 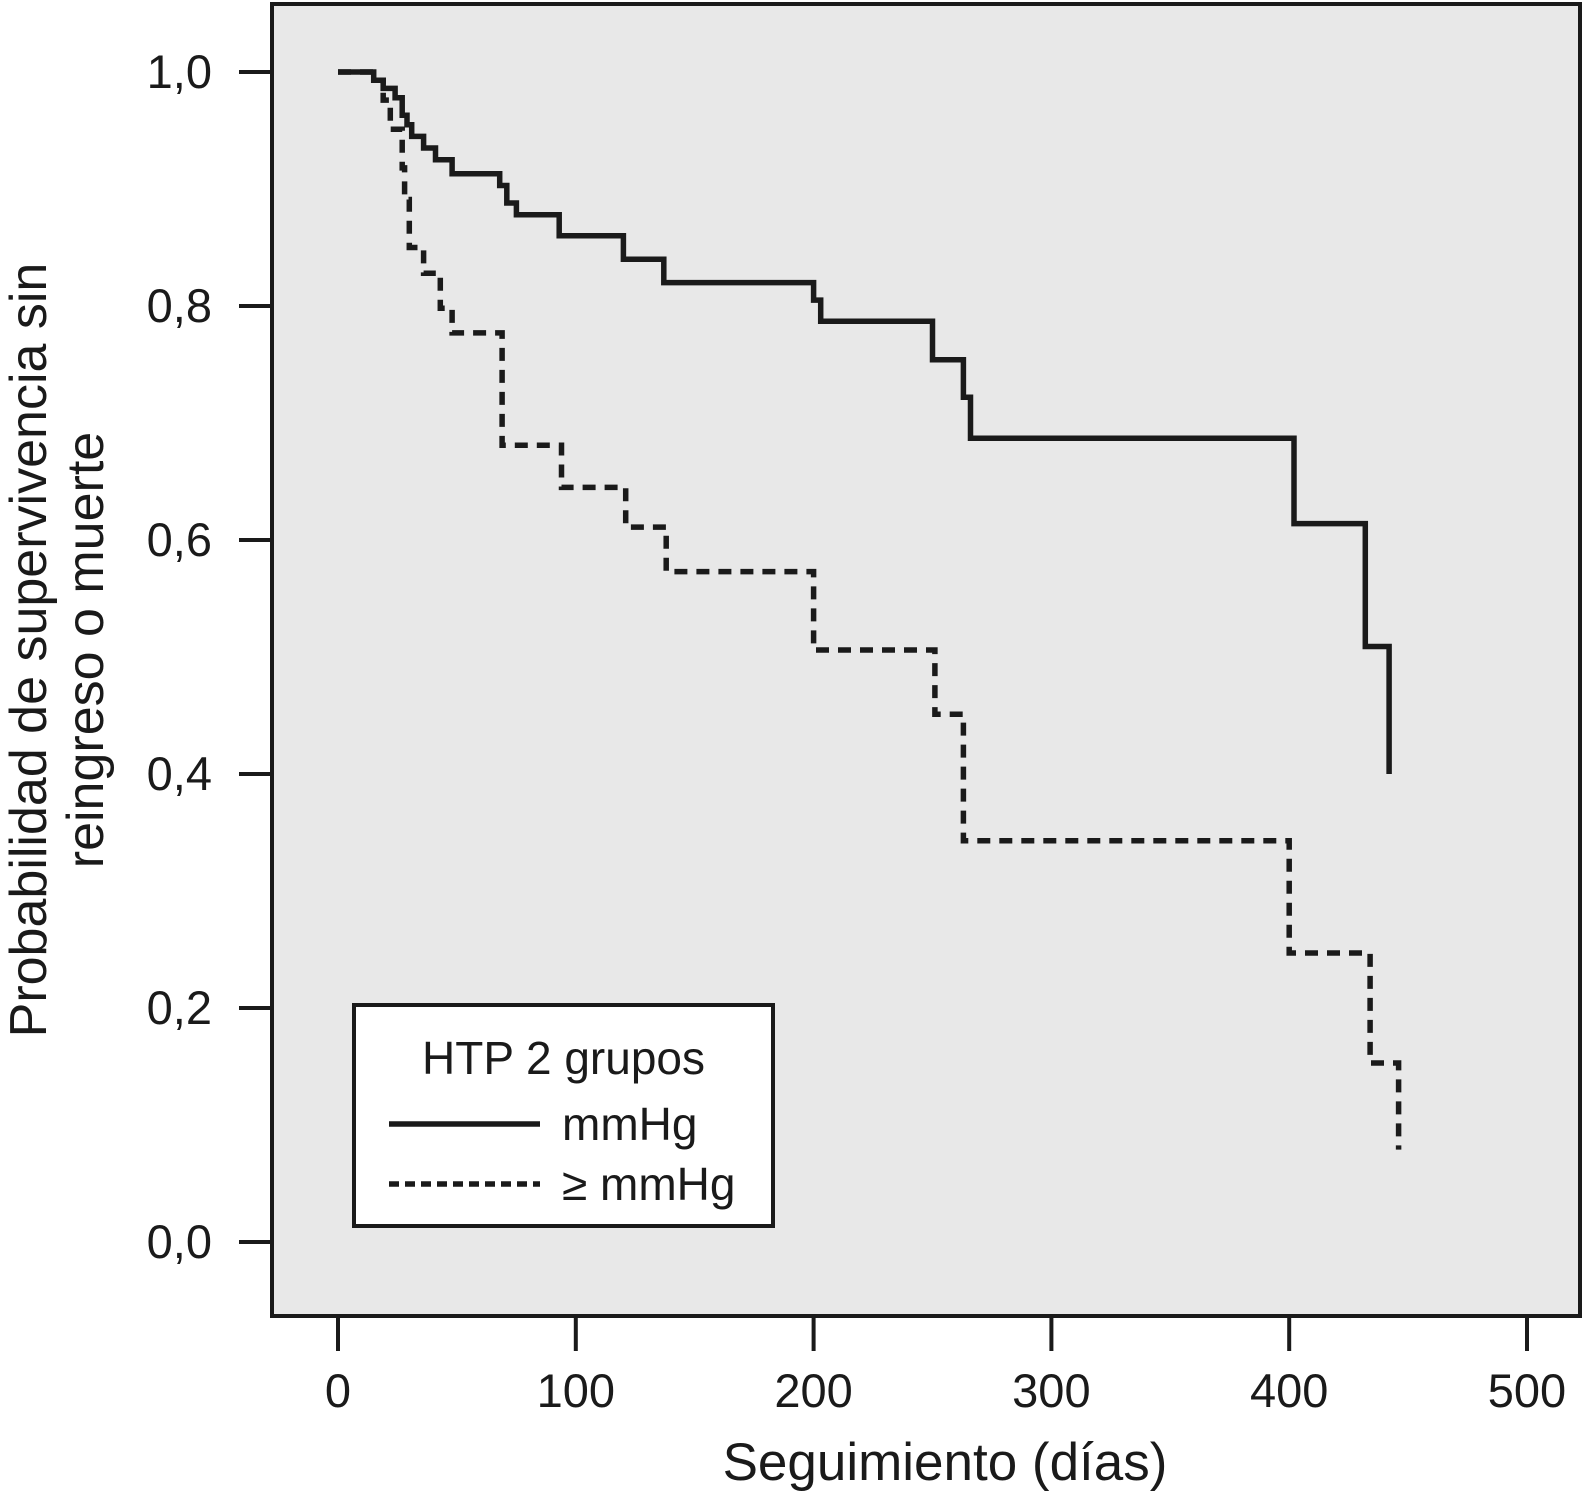 I want to click on x-tick-label: 500, so click(x=1527, y=1390).